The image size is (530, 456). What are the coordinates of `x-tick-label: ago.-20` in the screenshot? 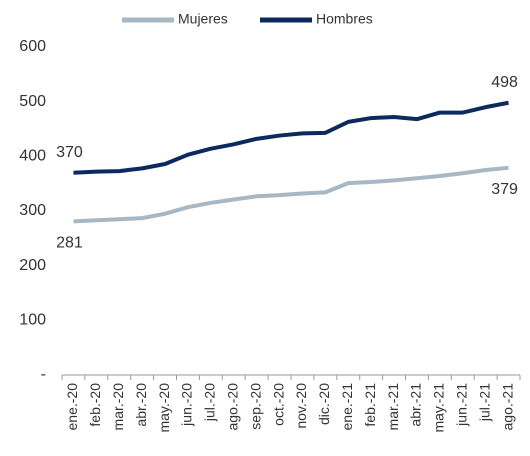 It's located at (232, 407).